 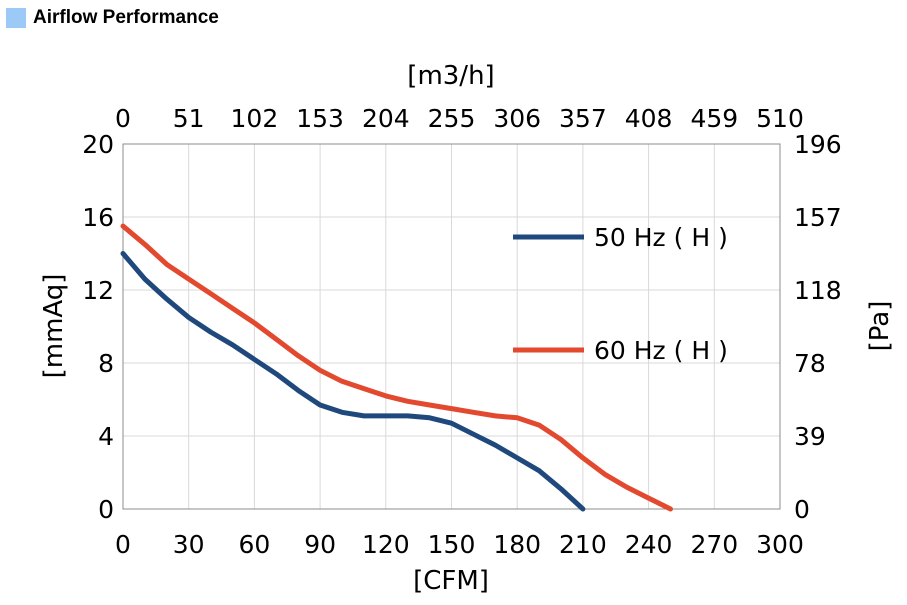 What do you see at coordinates (818, 290) in the screenshot?
I see `y2-tick-label: 118` at bounding box center [818, 290].